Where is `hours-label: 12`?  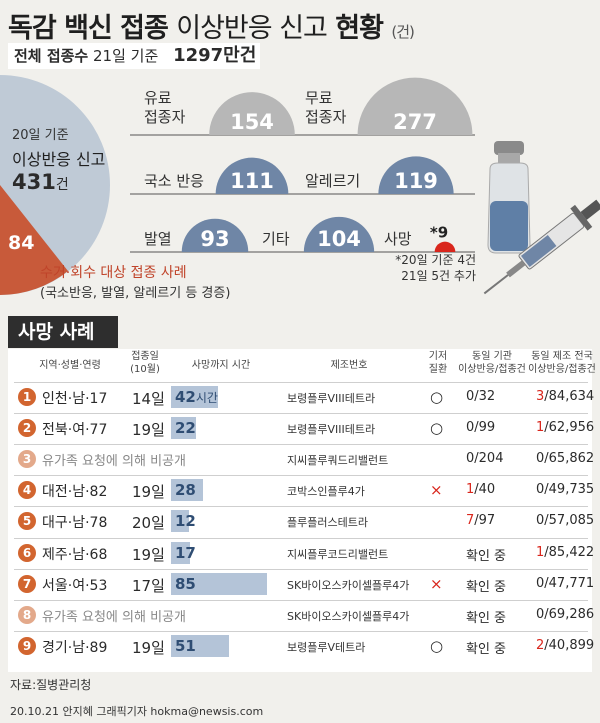 hours-label: 12 is located at coordinates (185, 521).